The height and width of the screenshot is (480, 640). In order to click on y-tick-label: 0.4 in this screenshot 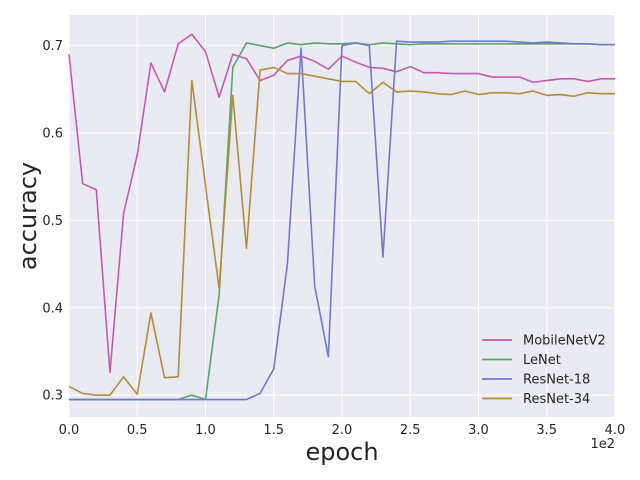, I will do `click(52, 308)`.